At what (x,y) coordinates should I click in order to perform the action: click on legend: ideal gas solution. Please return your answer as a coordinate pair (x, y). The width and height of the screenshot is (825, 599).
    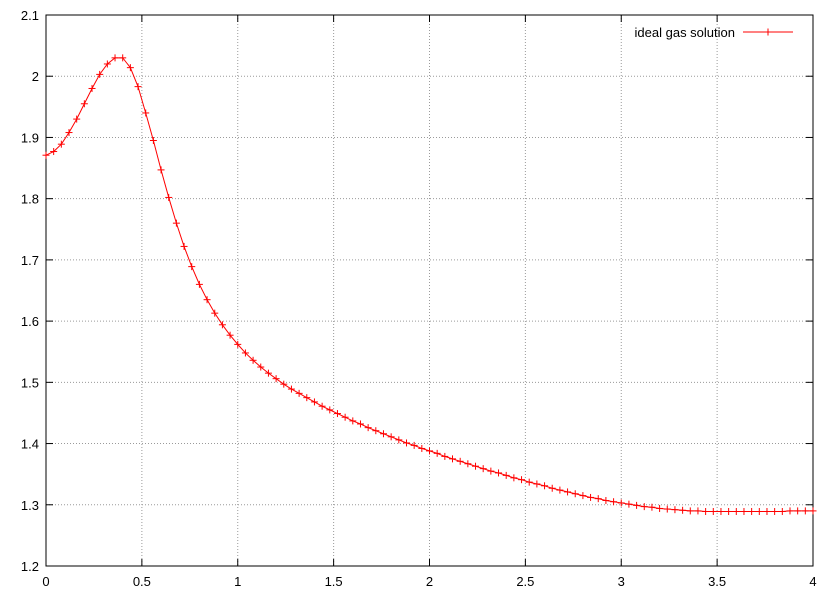
    Looking at the image, I should click on (714, 32).